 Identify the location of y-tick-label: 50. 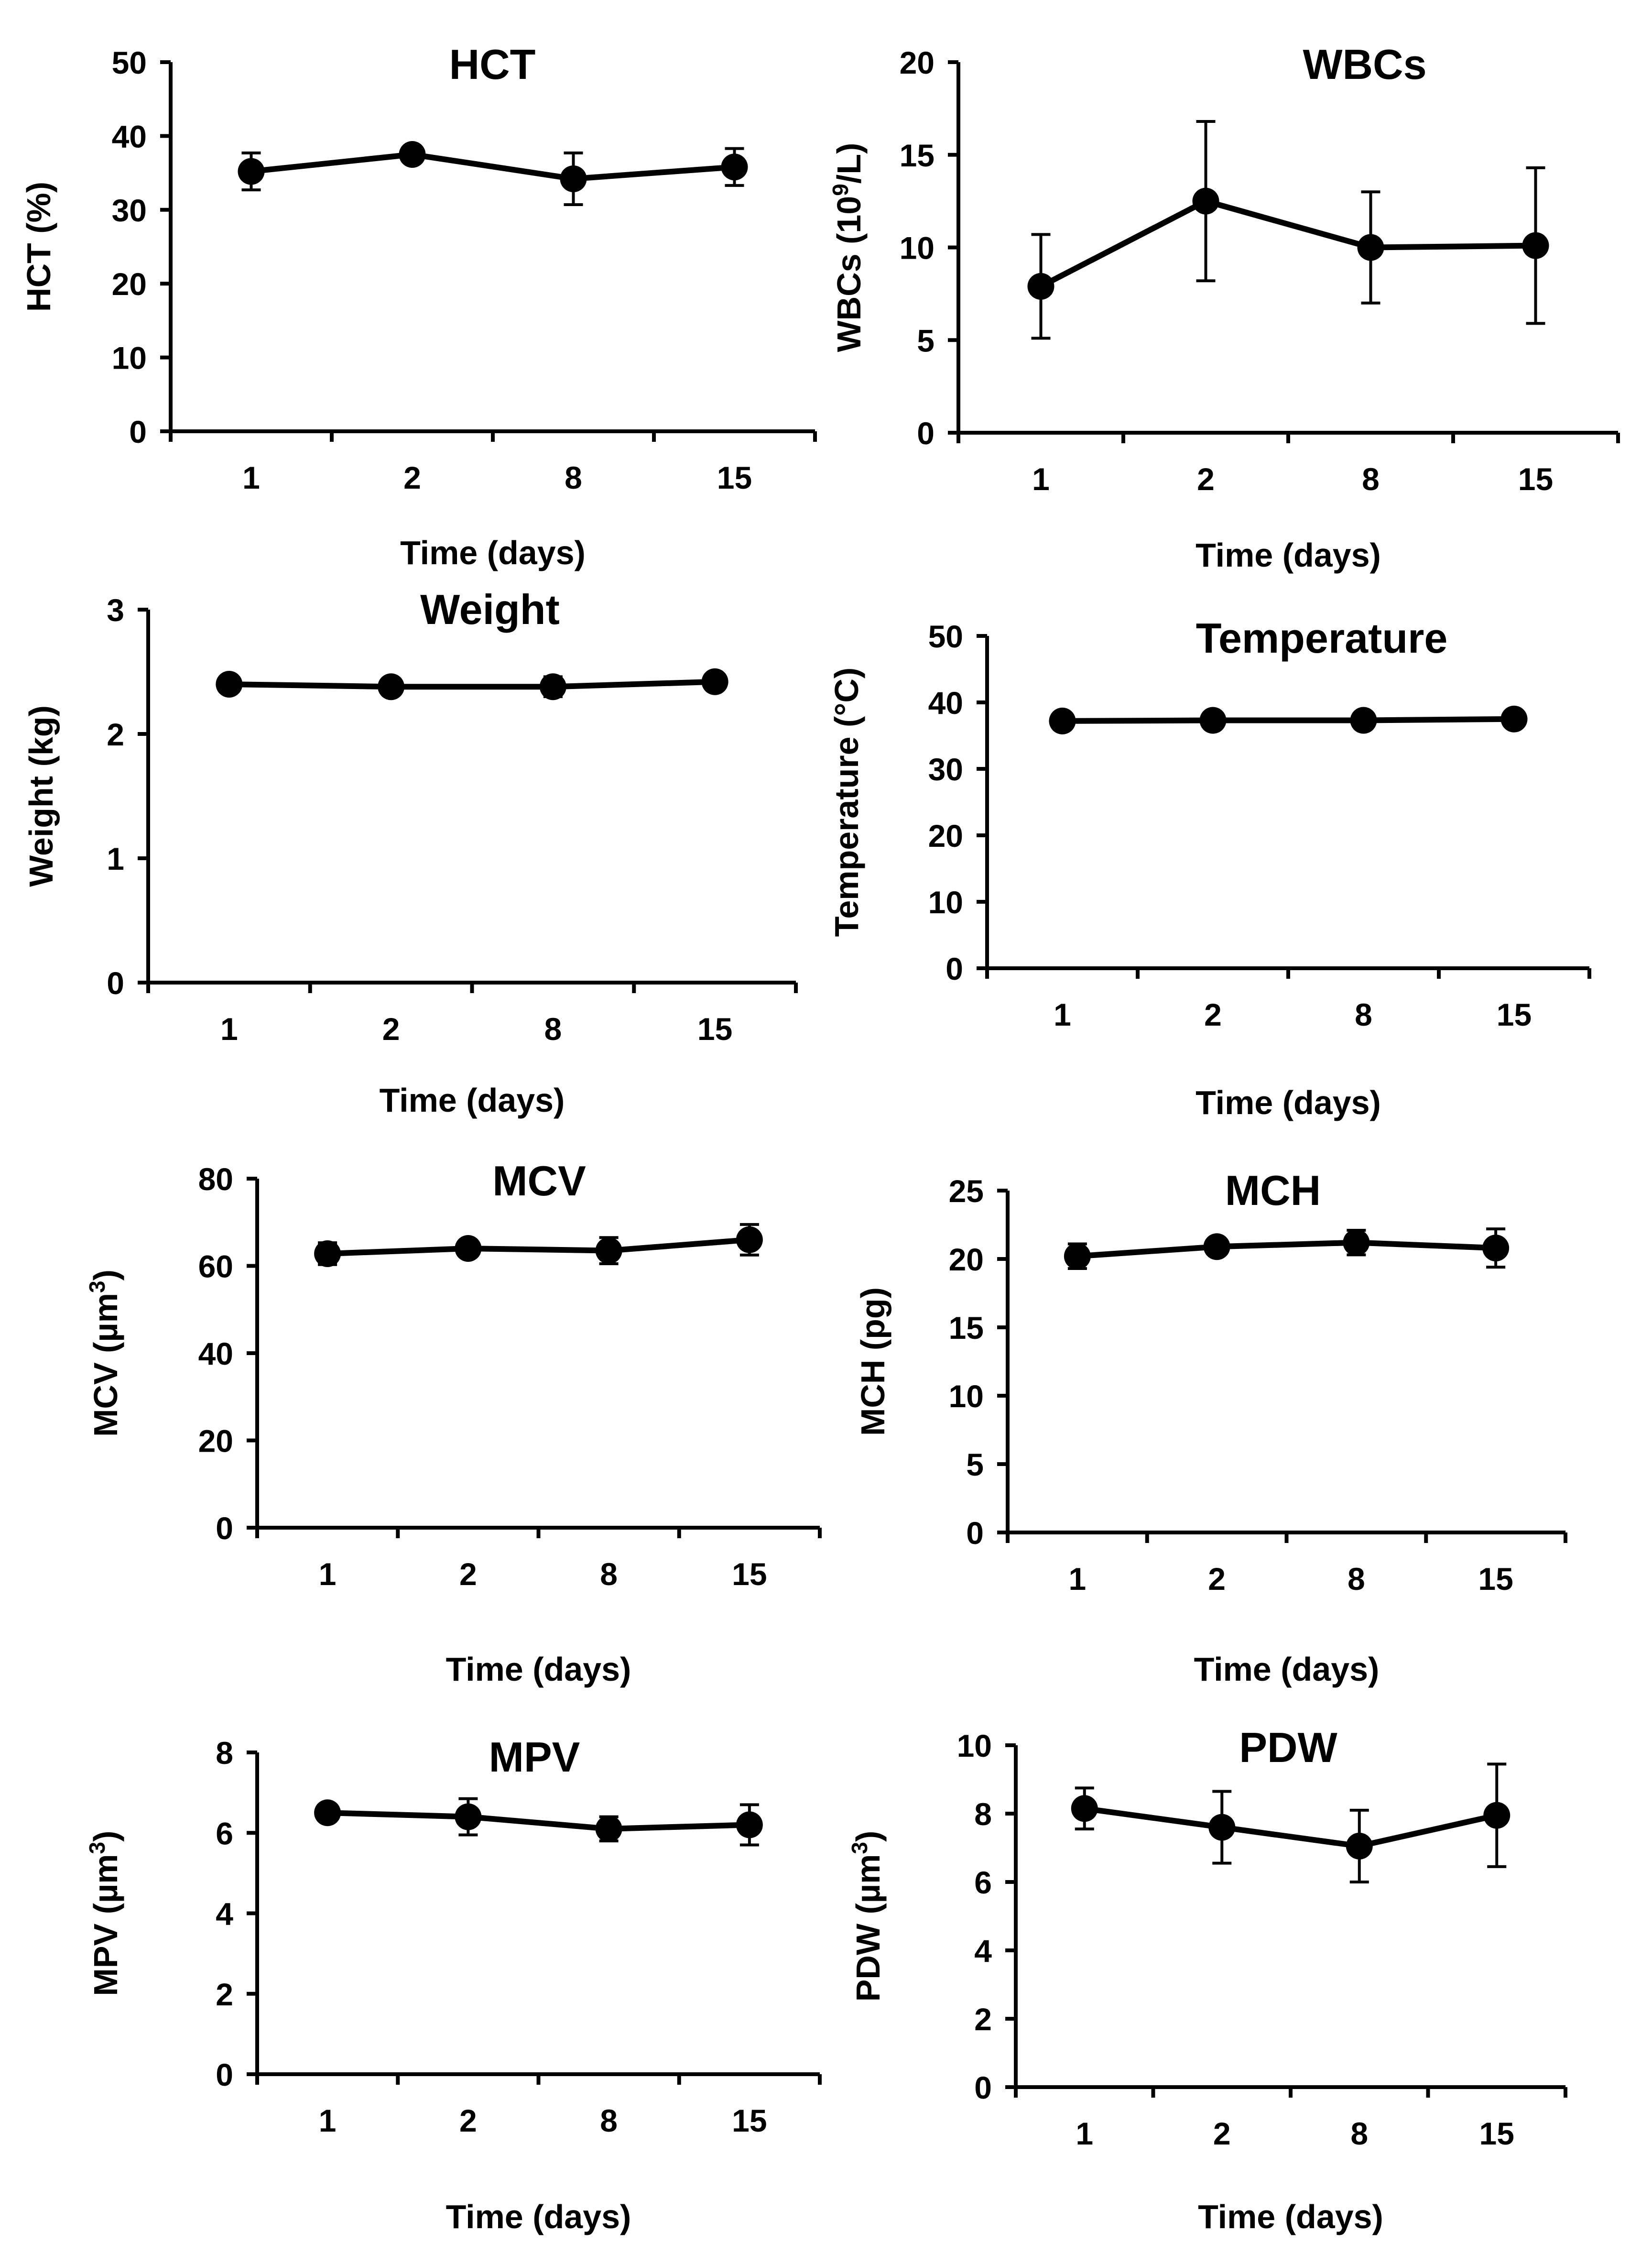
(129, 62).